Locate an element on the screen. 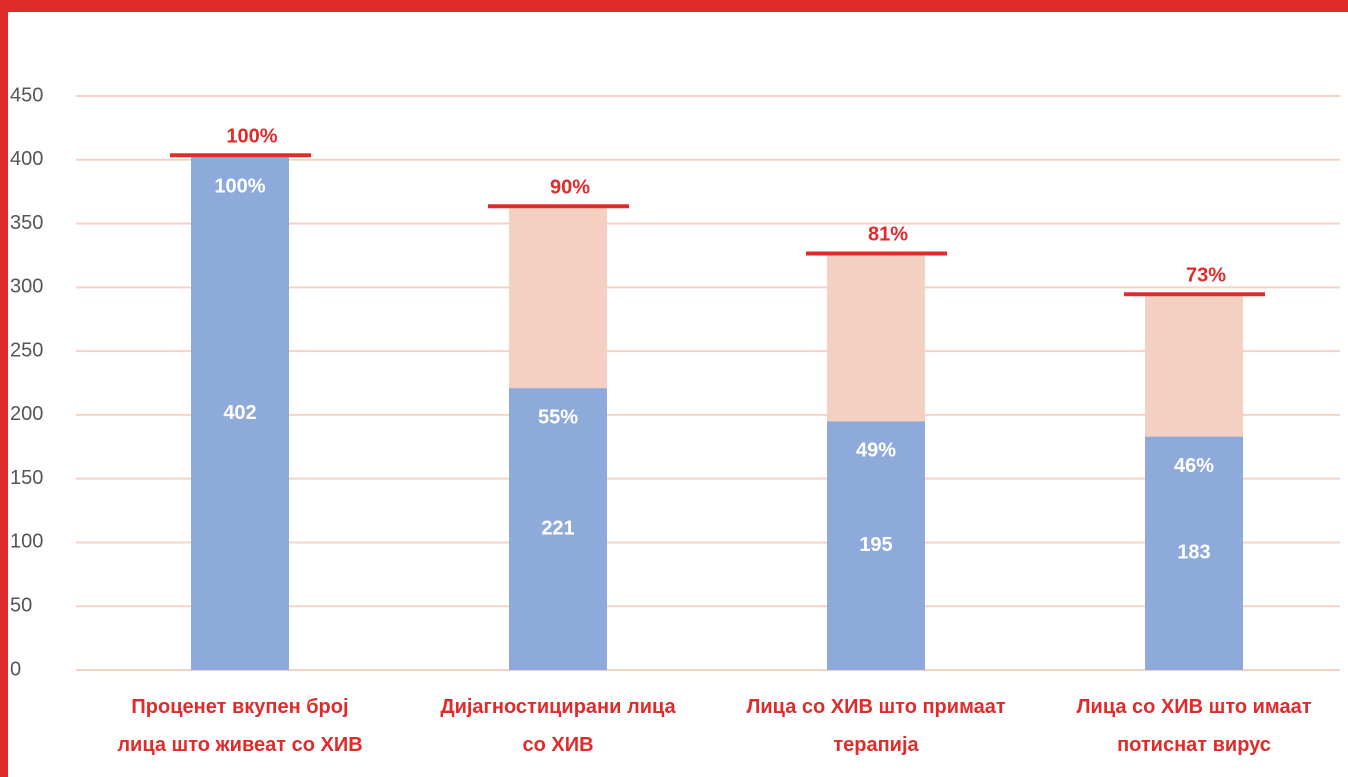 The image size is (1348, 777). y-tick-label: 200 is located at coordinates (26, 414).